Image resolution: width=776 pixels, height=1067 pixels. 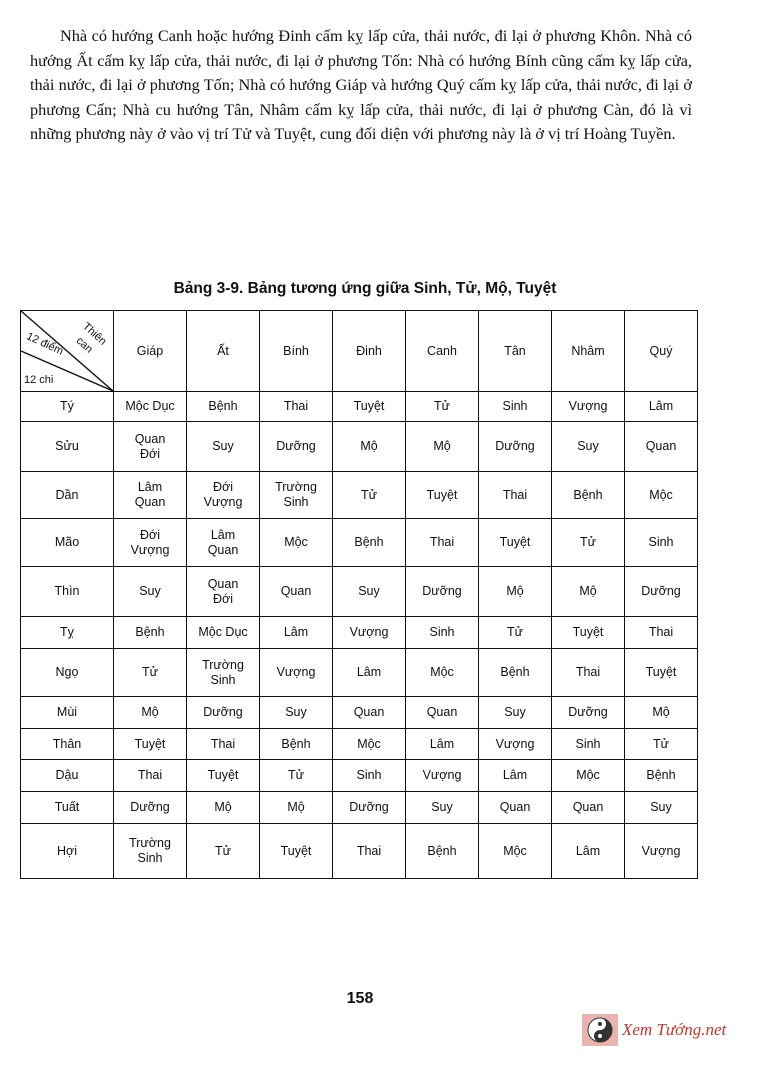 What do you see at coordinates (67, 351) in the screenshot?
I see `diagonal-lines` at bounding box center [67, 351].